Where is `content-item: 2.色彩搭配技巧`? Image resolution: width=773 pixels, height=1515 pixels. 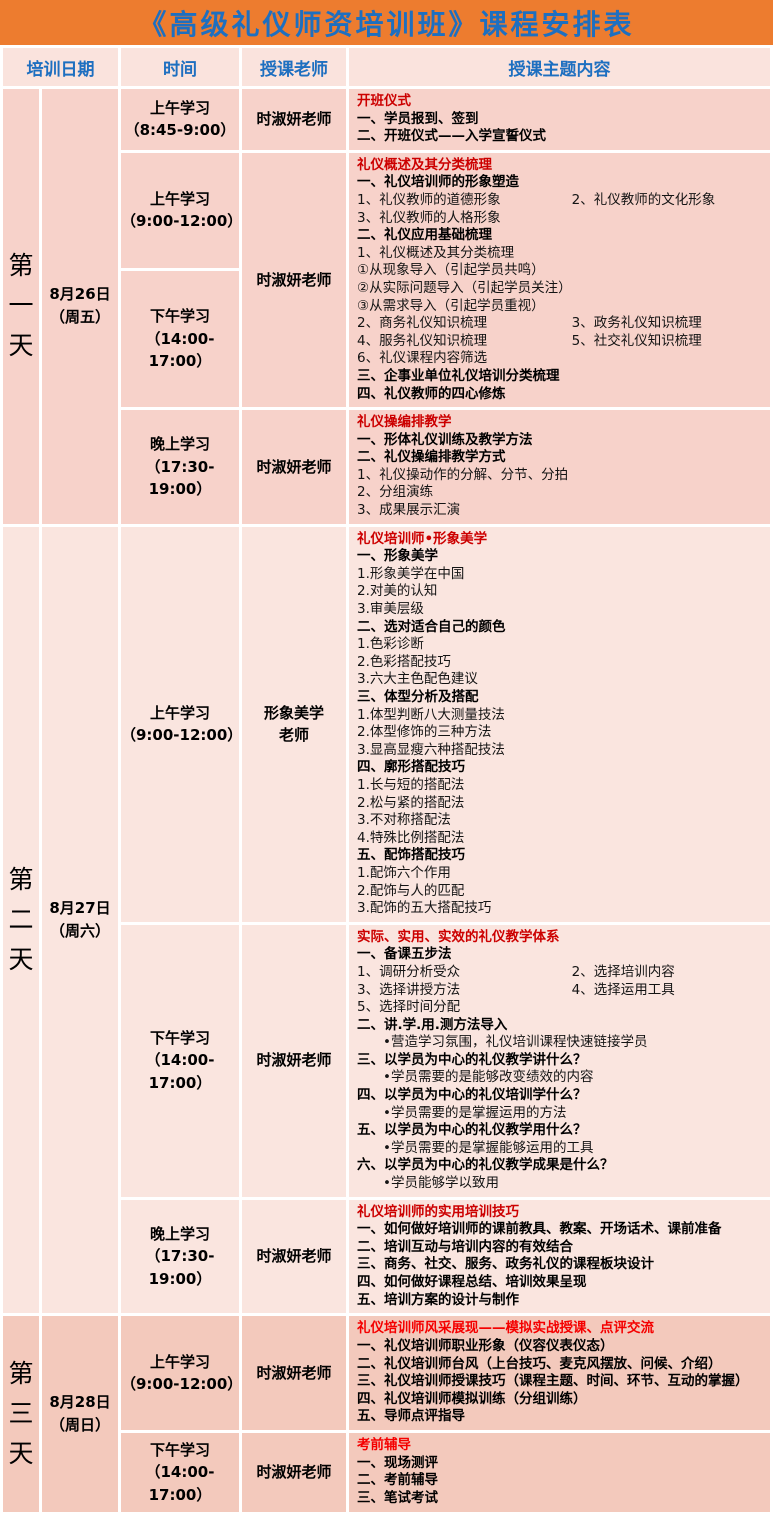
content-item: 2.色彩搭配技巧 is located at coordinates (404, 661).